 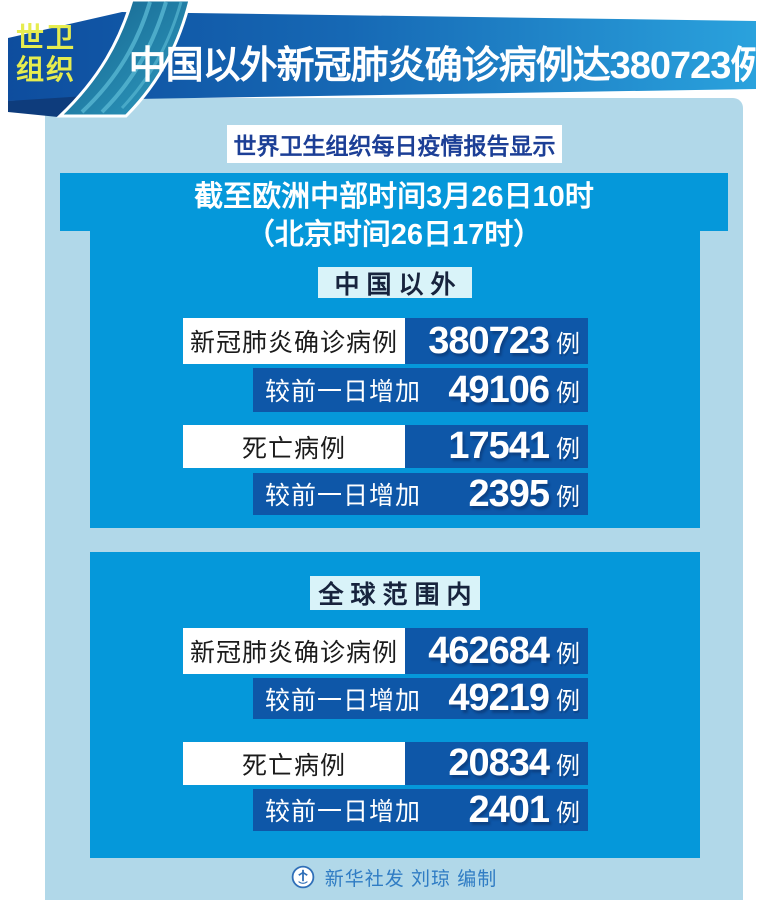 I want to click on stat-number: 2395, so click(x=509, y=493).